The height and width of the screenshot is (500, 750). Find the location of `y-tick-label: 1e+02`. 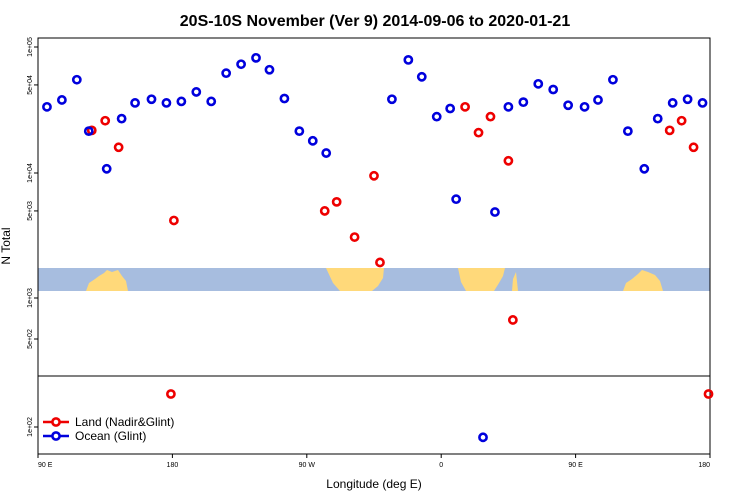

y-tick-label: 1e+02 is located at coordinates (30, 427).